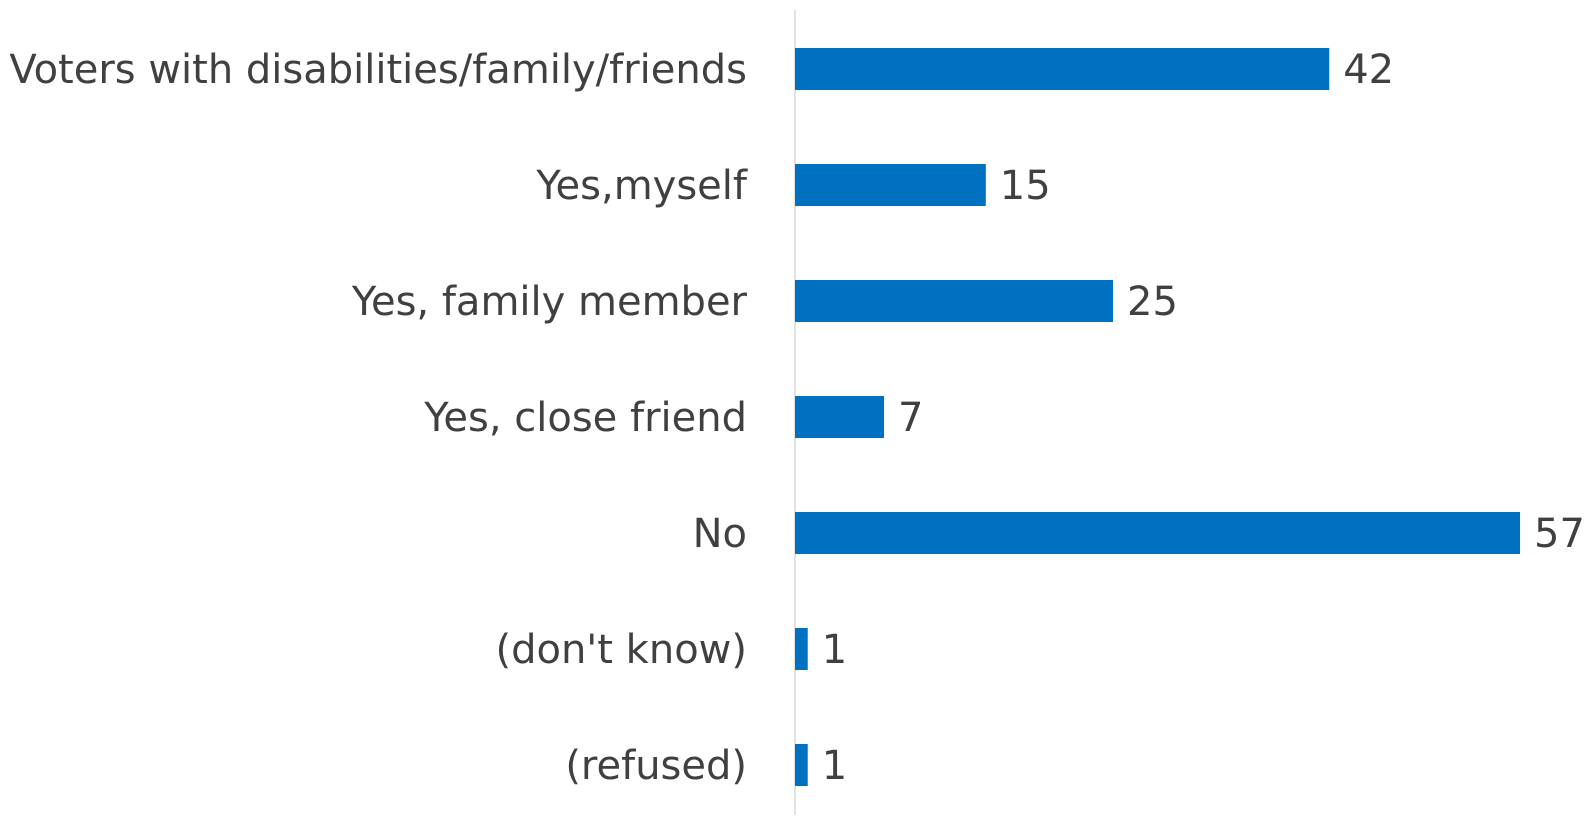 The image size is (1590, 822). I want to click on category-label: (don't know), so click(621, 650).